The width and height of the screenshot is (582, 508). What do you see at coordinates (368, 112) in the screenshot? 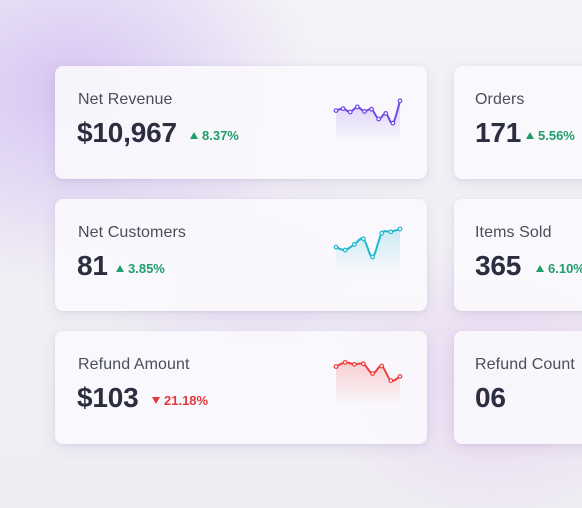
I see `sparkline-line` at bounding box center [368, 112].